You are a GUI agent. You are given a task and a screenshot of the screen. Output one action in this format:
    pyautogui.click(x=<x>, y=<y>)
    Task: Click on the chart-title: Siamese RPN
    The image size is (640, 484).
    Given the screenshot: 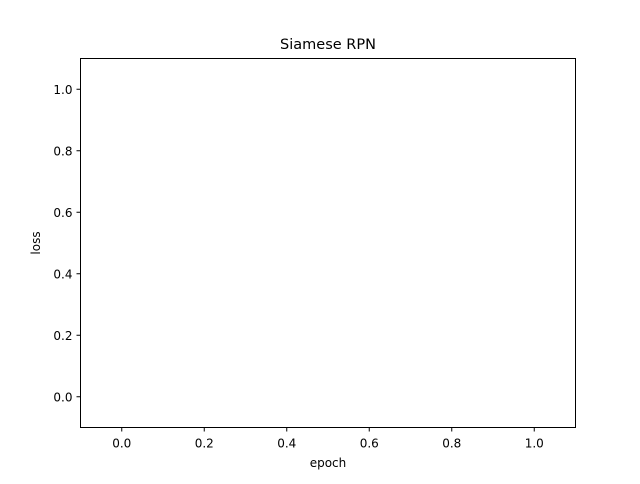 What is the action you would take?
    pyautogui.click(x=328, y=45)
    